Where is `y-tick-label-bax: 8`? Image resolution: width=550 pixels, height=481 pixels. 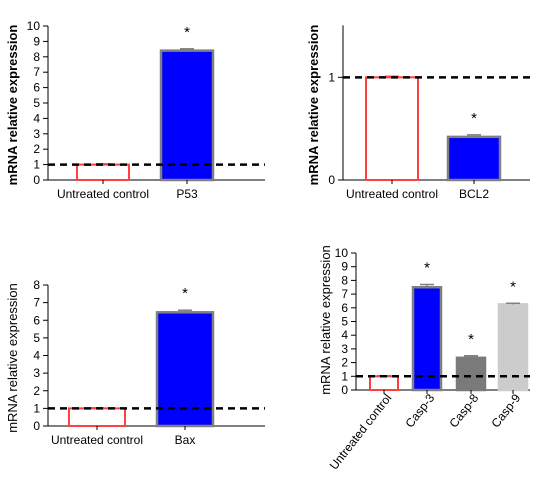
y-tick-label-bax: 8 is located at coordinates (36, 285).